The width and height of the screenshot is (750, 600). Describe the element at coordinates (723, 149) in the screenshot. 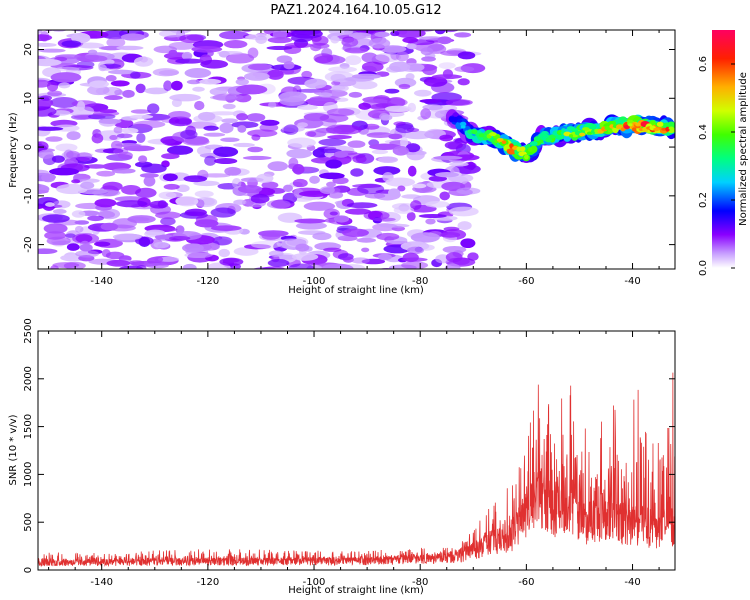

I see `colorbar-bar` at that location.